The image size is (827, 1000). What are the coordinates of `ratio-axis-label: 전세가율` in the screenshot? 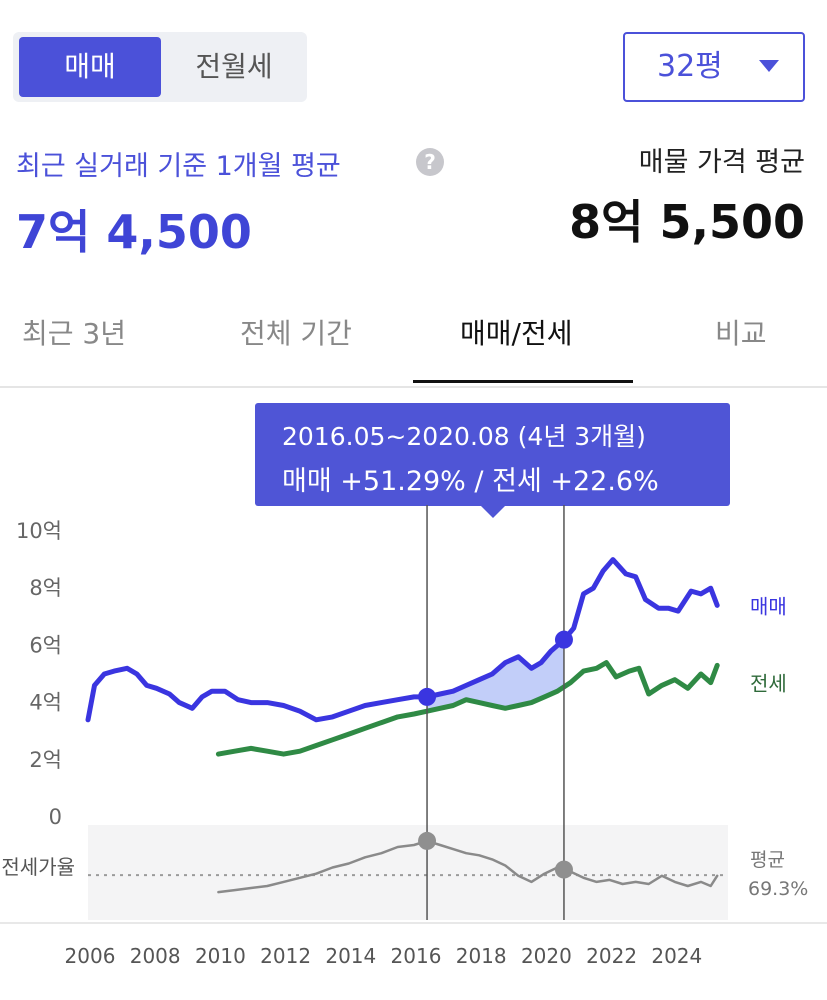 It's located at (38, 867).